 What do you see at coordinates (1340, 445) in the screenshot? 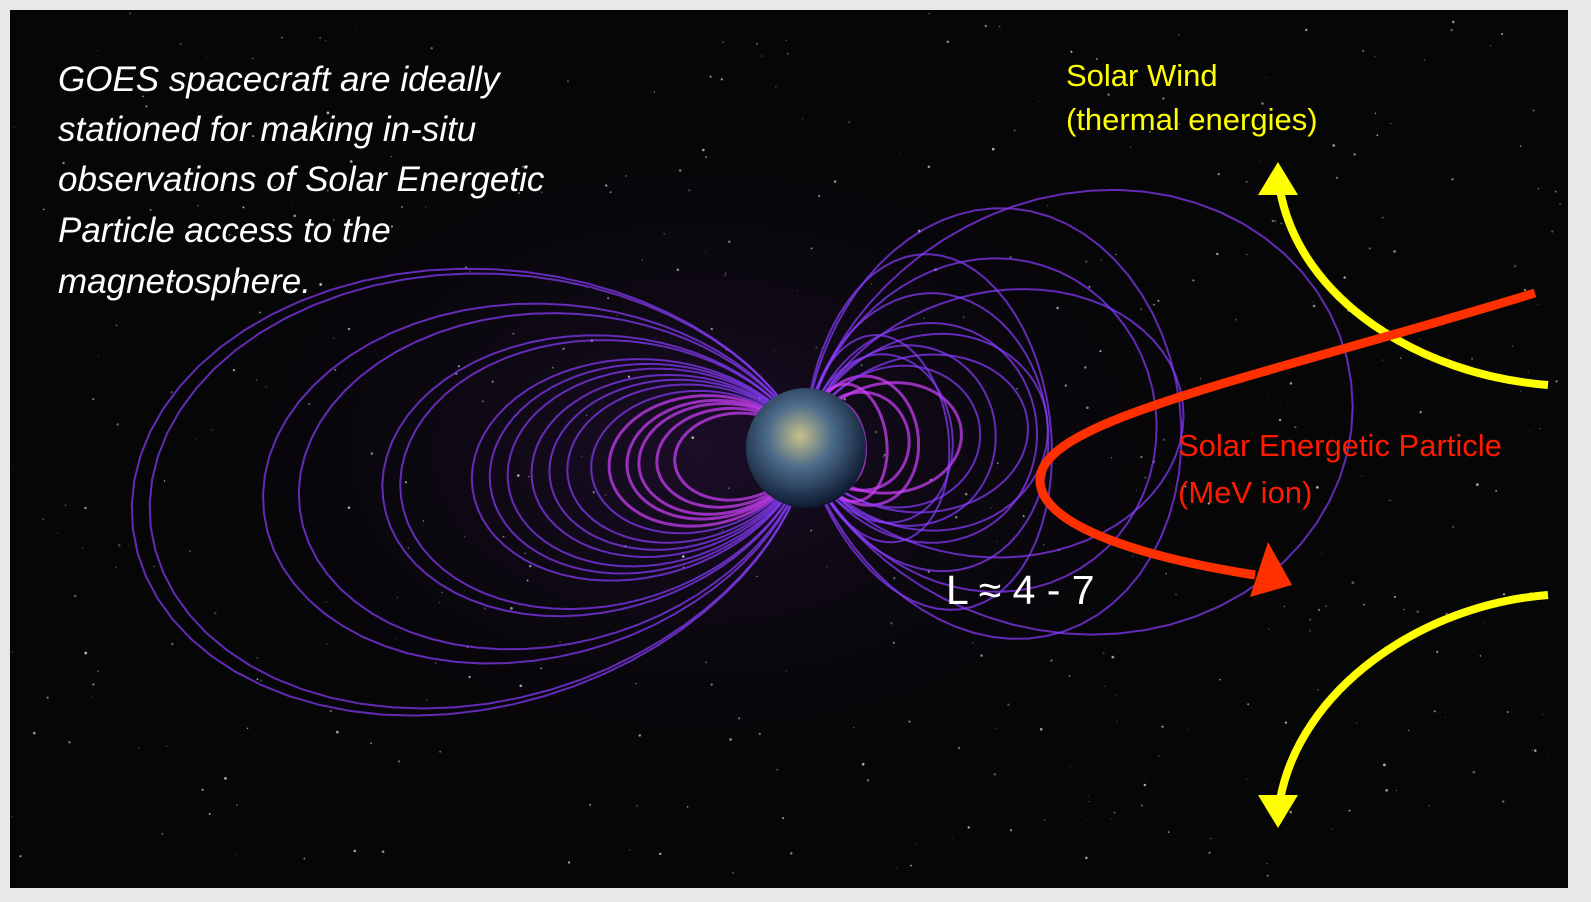
I see `sep-label: Solar Energetic Particle` at bounding box center [1340, 445].